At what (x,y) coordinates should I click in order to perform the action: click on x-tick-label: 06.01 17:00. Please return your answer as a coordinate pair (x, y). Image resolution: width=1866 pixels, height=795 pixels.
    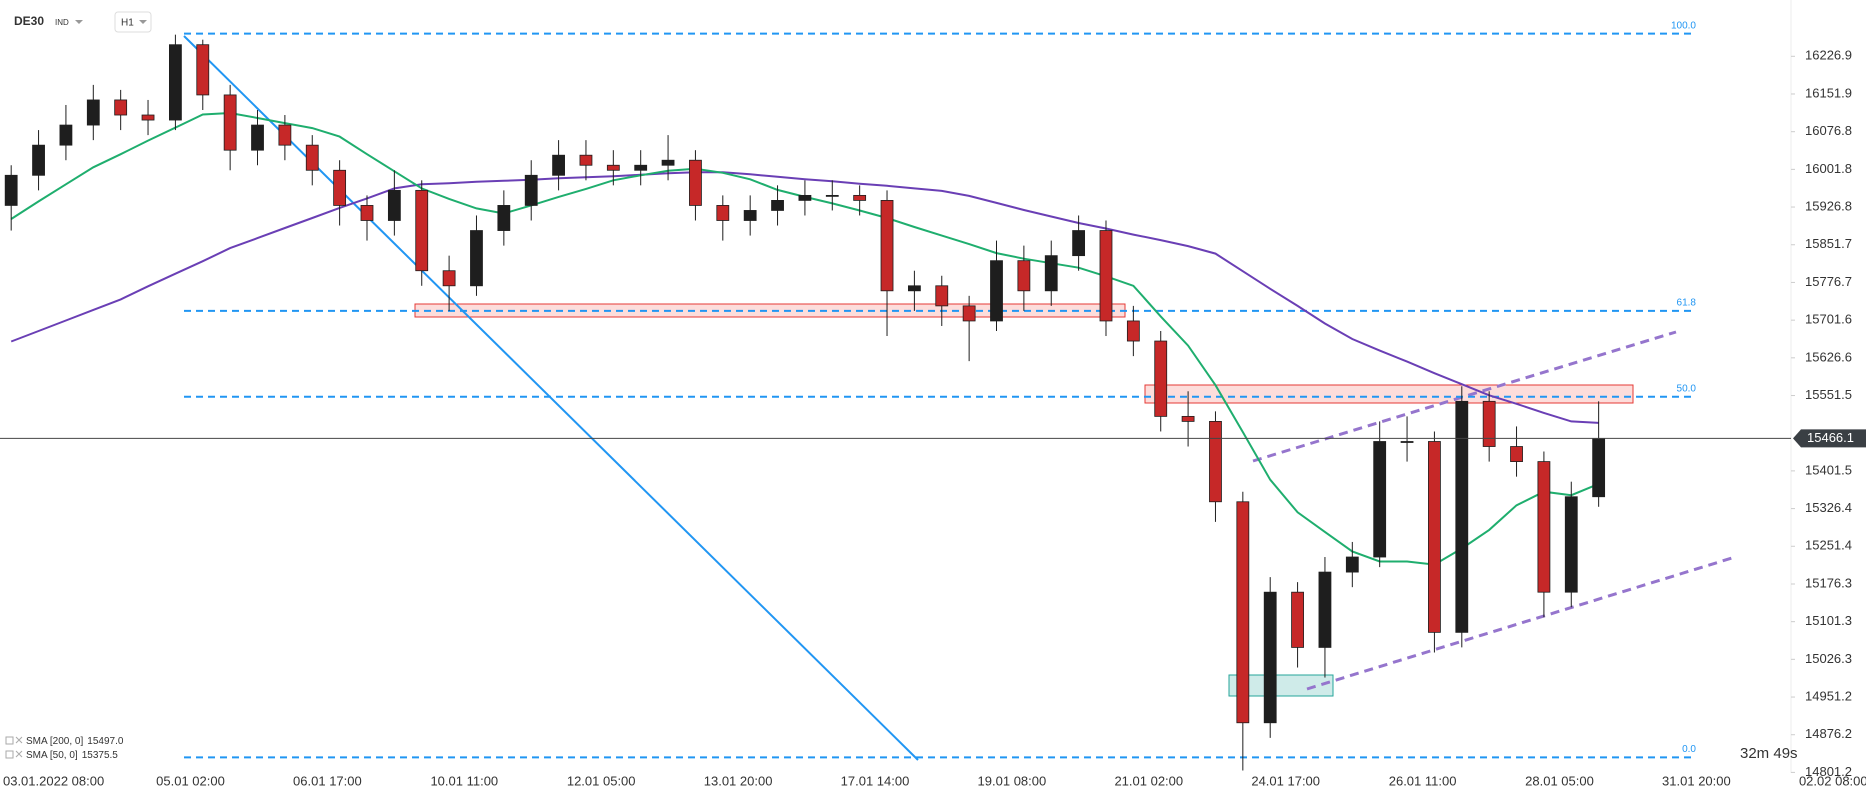
    Looking at the image, I should click on (327, 780).